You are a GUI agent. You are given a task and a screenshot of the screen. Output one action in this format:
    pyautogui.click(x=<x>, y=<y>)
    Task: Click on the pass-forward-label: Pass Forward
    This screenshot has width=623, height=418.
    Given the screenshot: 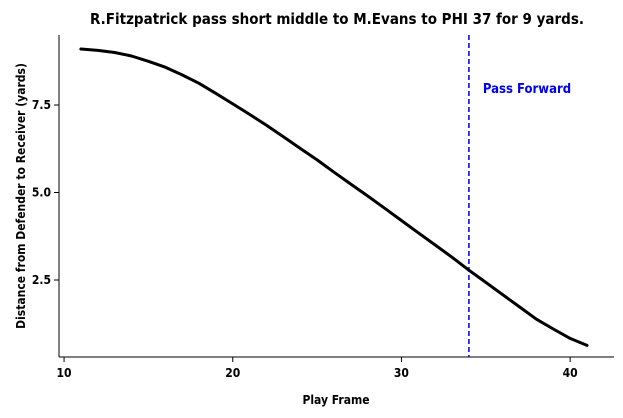 What is the action you would take?
    pyautogui.click(x=527, y=89)
    